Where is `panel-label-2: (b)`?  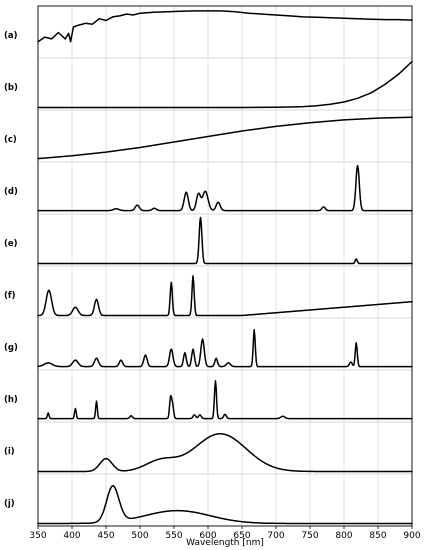 panel-label-2: (b) is located at coordinates (11, 88).